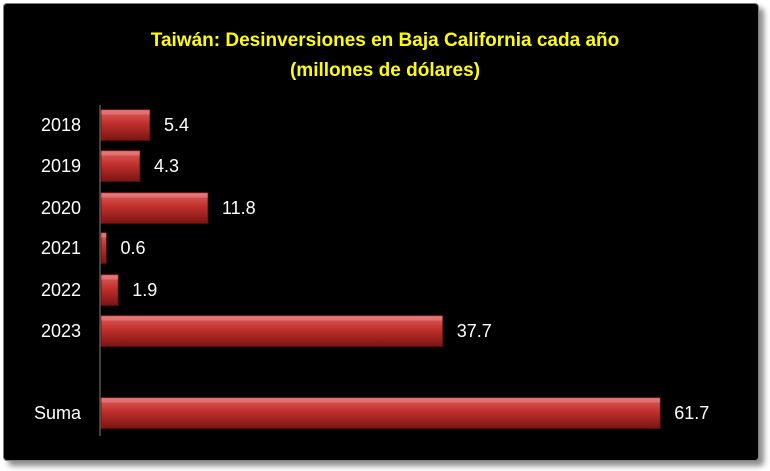  I want to click on value-label-suma: 61.7, so click(691, 413).